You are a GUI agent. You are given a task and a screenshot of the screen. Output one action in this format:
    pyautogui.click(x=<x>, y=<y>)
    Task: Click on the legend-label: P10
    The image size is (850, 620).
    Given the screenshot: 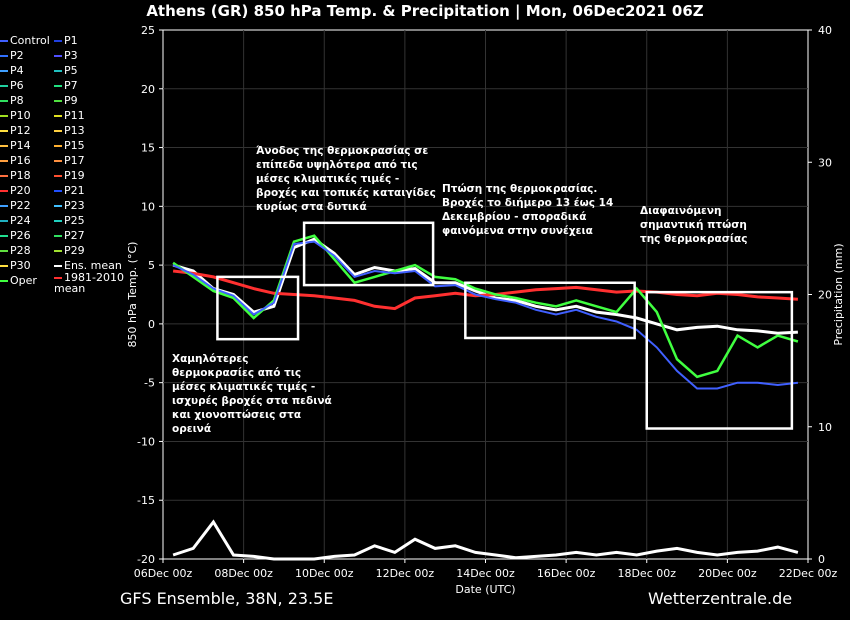 What is the action you would take?
    pyautogui.click(x=20, y=115)
    